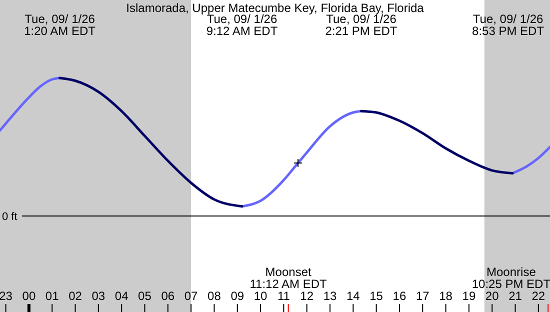 Image resolution: width=550 pixels, height=312 pixels. What do you see at coordinates (492, 296) in the screenshot?
I see `x-tick-label: 20` at bounding box center [492, 296].